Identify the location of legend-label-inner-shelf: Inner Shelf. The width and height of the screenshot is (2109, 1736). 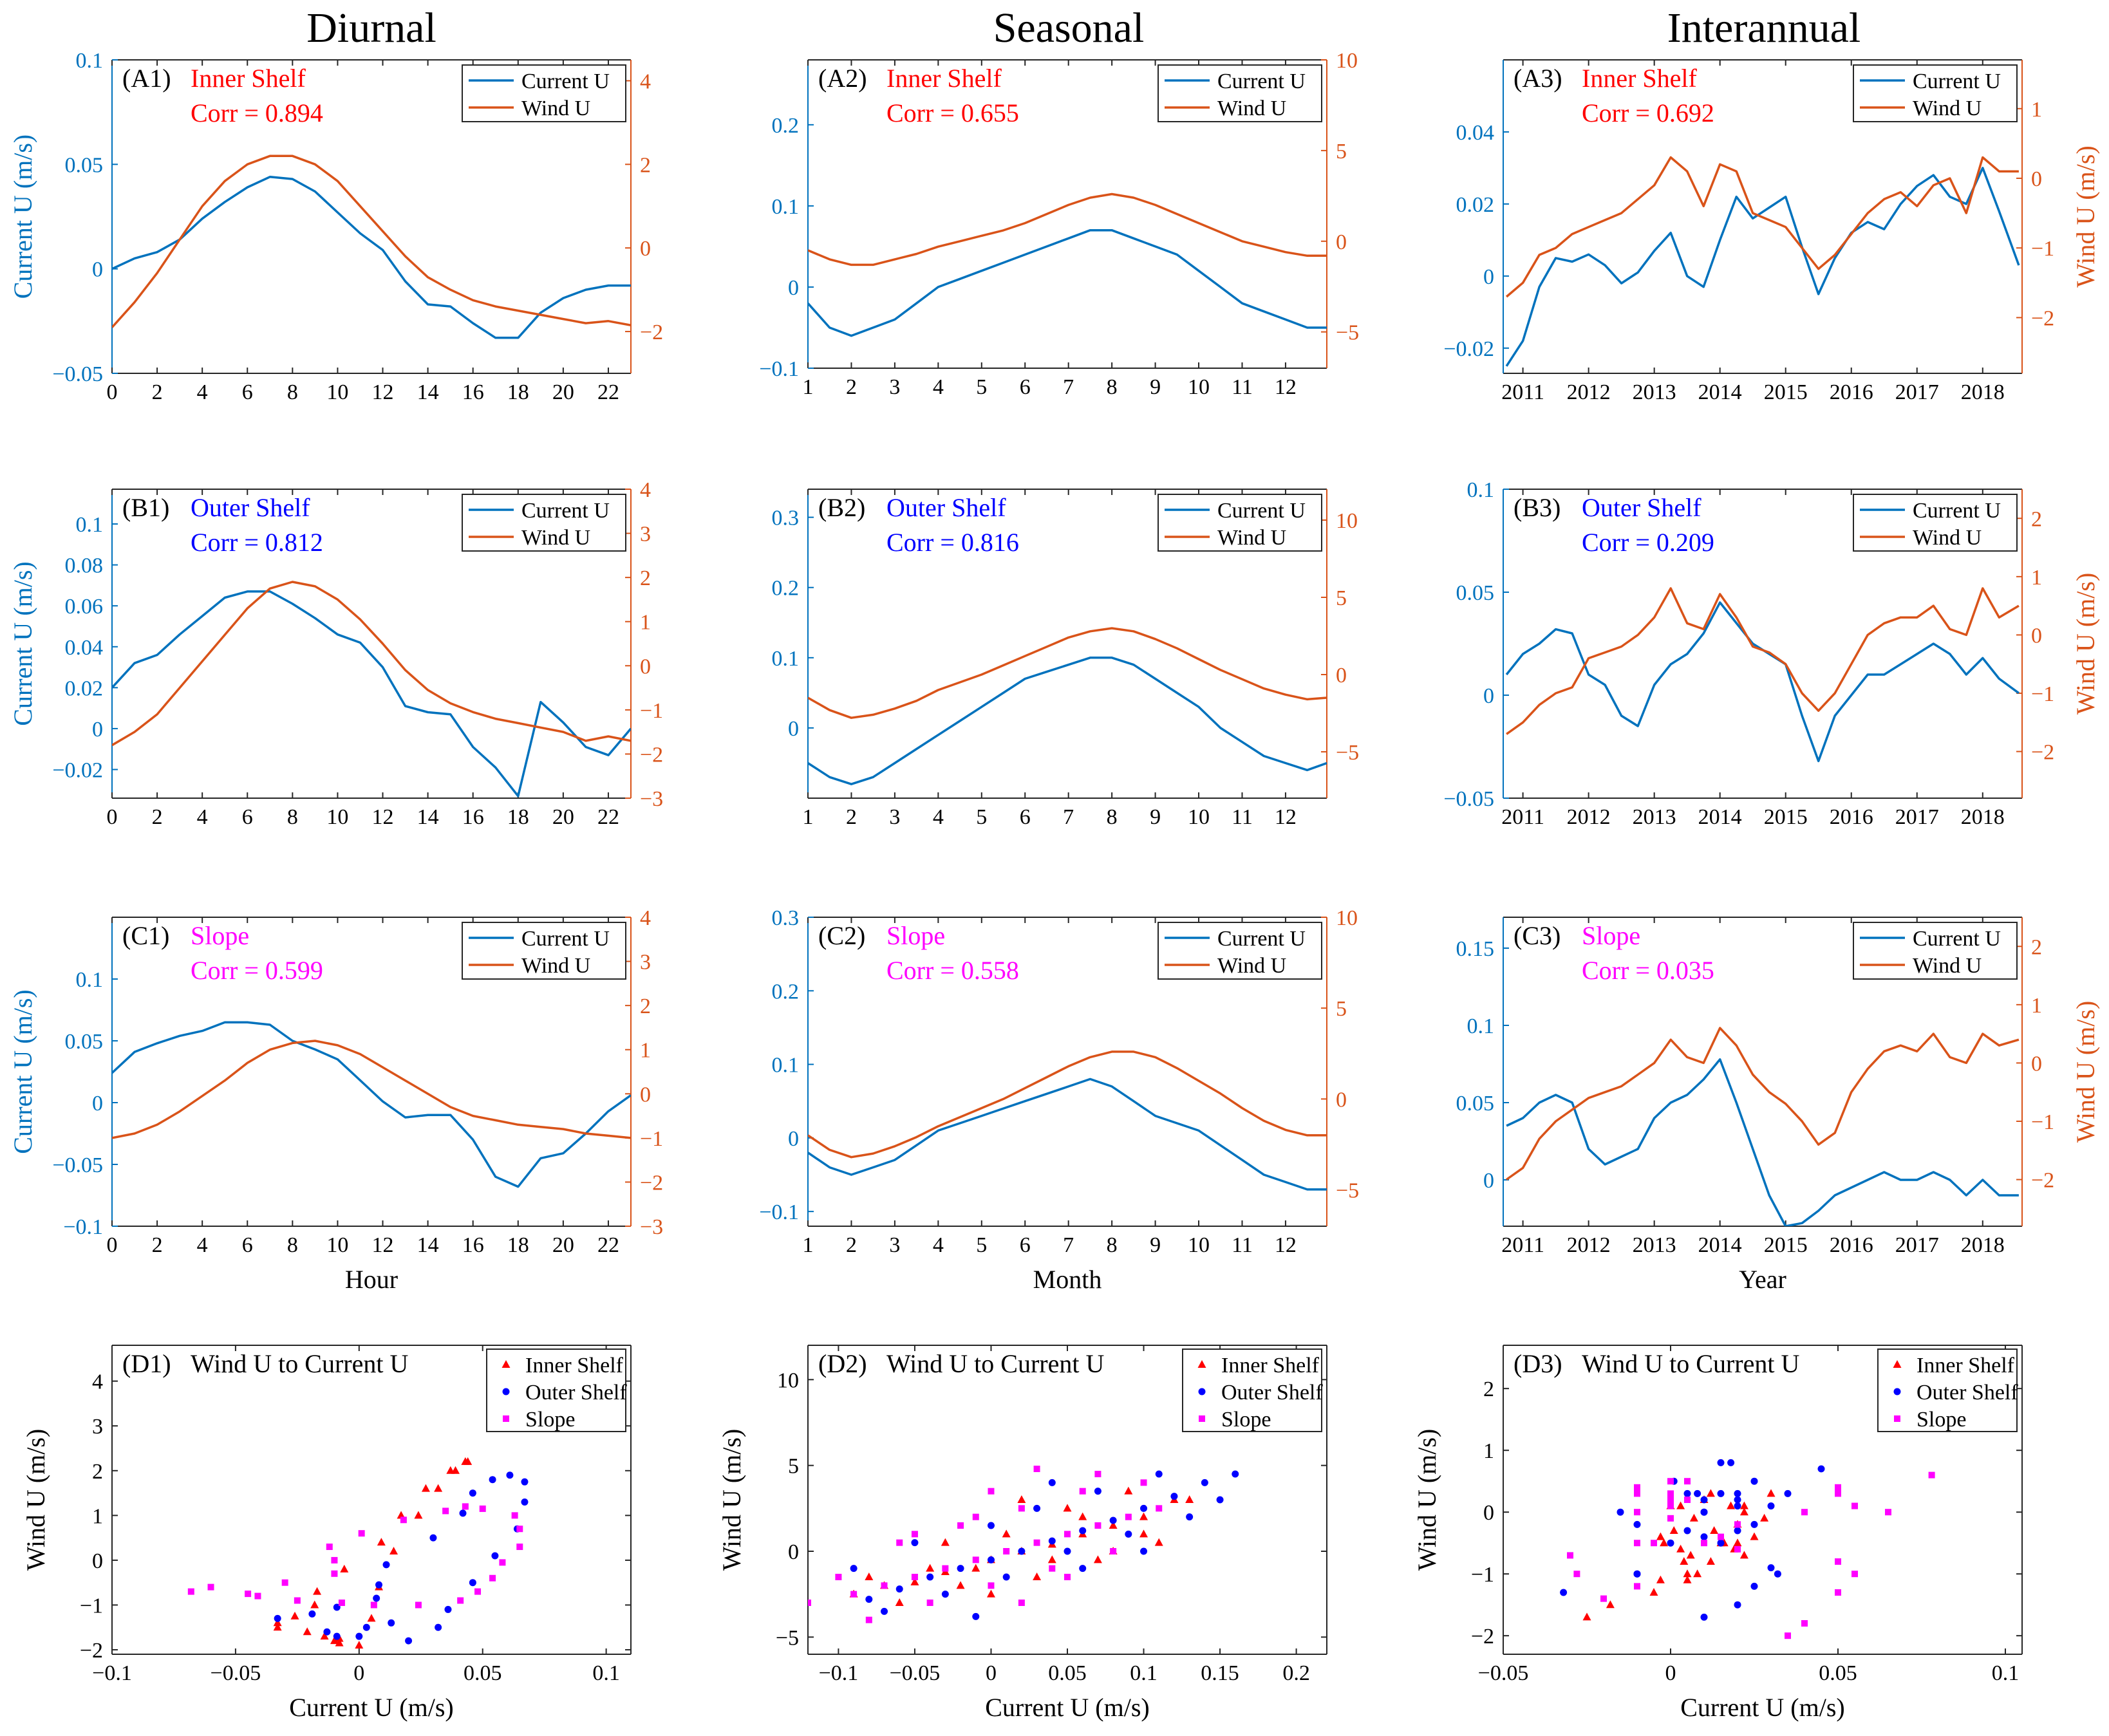
(575, 1365).